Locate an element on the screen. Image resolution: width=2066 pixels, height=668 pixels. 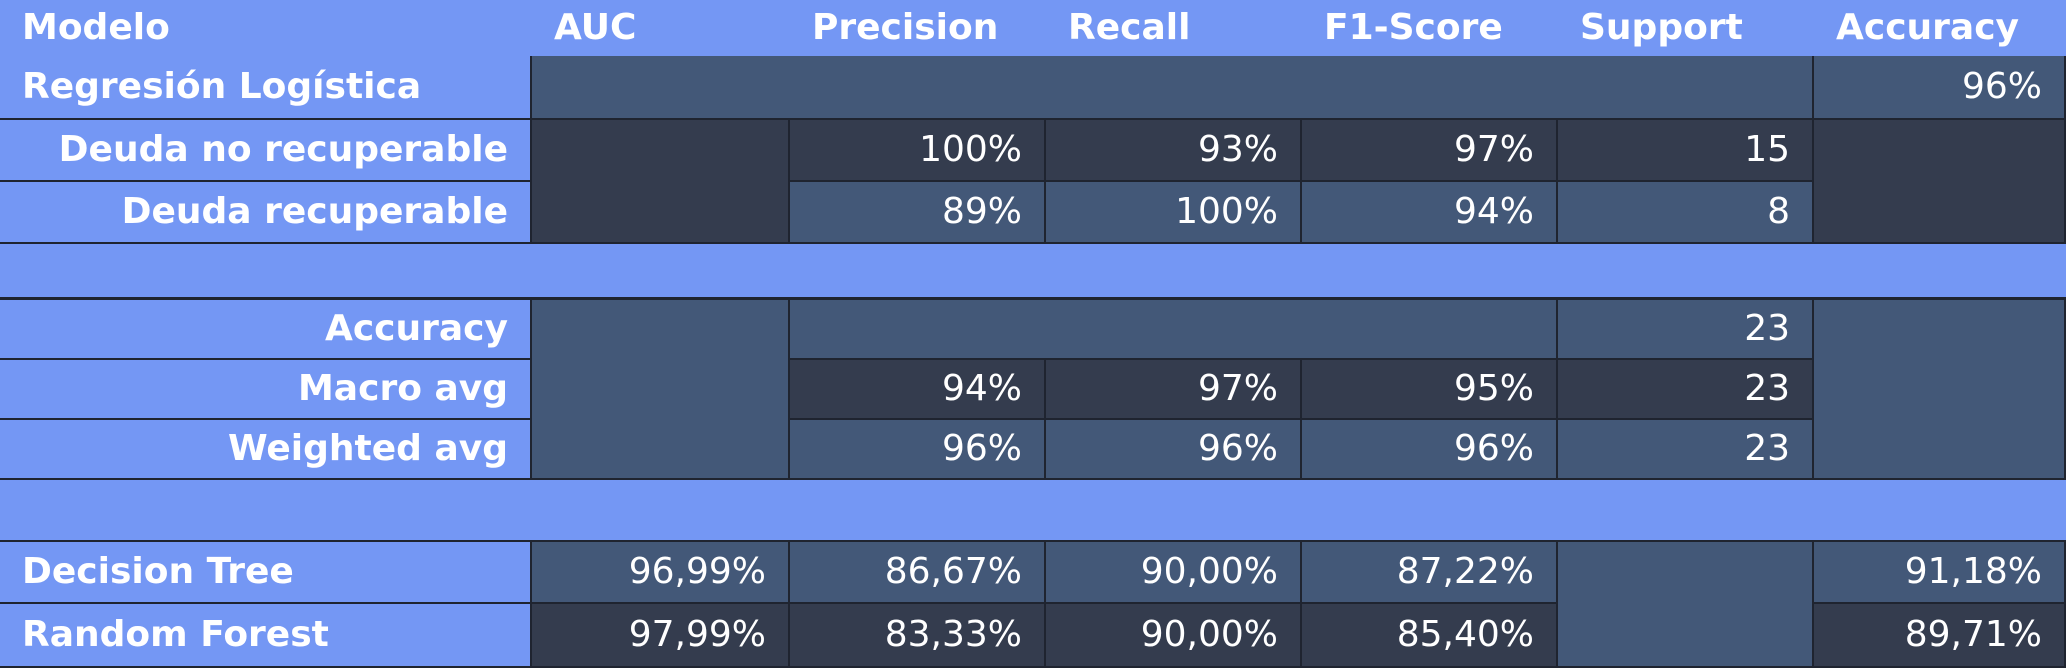
auc-blank-classes is located at coordinates (661, 182).